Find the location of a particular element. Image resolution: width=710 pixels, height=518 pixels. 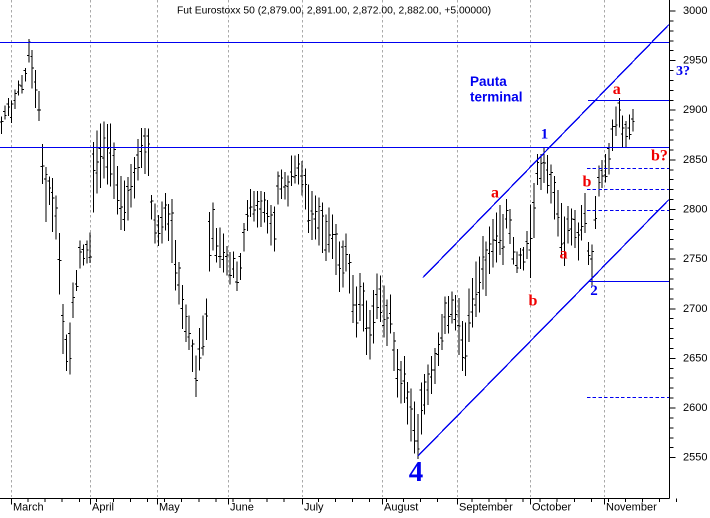

svg-text: 2600 is located at coordinates (695, 408).